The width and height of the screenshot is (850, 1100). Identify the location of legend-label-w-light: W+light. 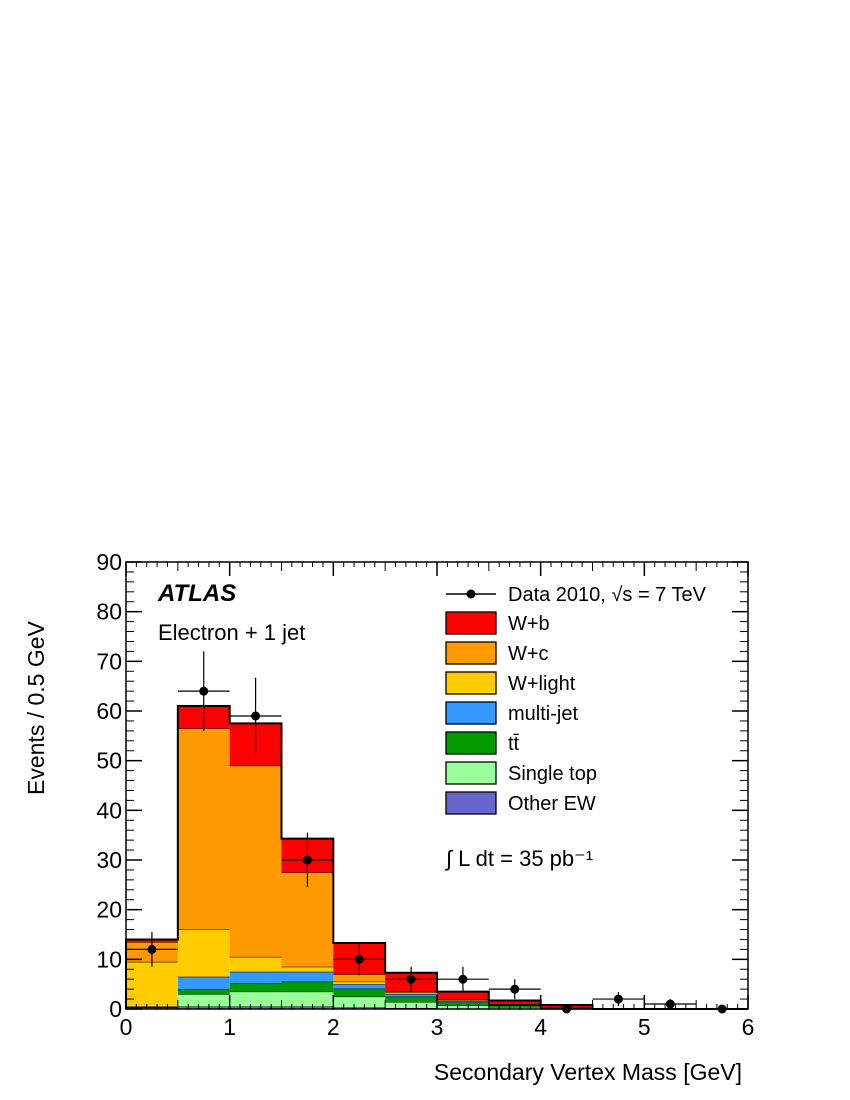
(542, 684).